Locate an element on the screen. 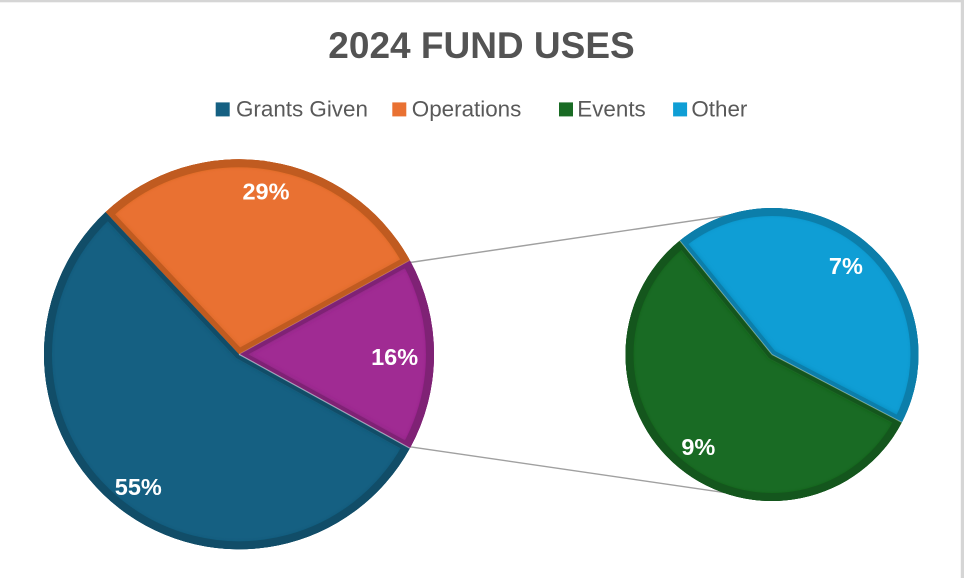  svg-text: 2024 FUND USES is located at coordinates (481, 45).